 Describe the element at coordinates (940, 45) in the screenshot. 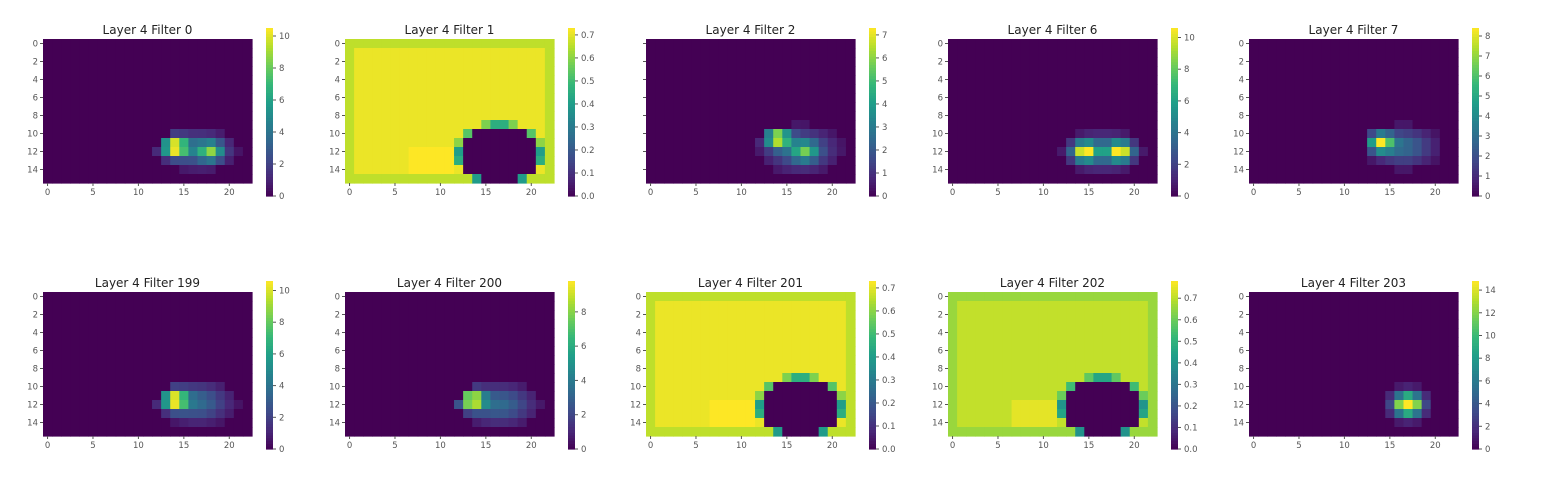

I see `y-tick-label: 0` at that location.